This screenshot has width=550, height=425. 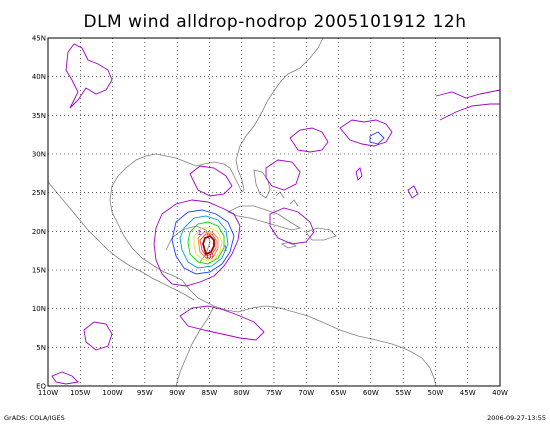 I want to click on contour-2-atlantic, so click(x=377, y=138).